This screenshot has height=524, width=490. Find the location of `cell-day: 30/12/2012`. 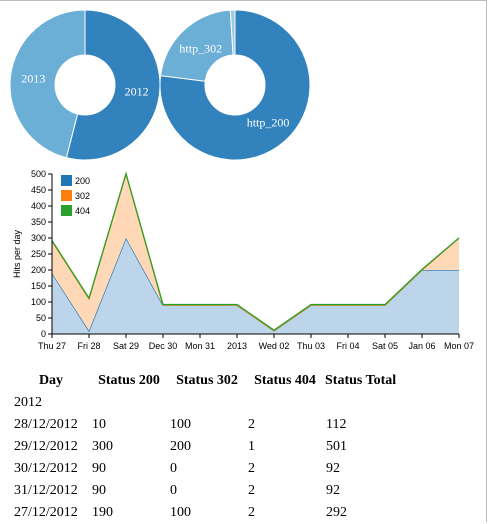

cell-day: 30/12/2012 is located at coordinates (46, 468).